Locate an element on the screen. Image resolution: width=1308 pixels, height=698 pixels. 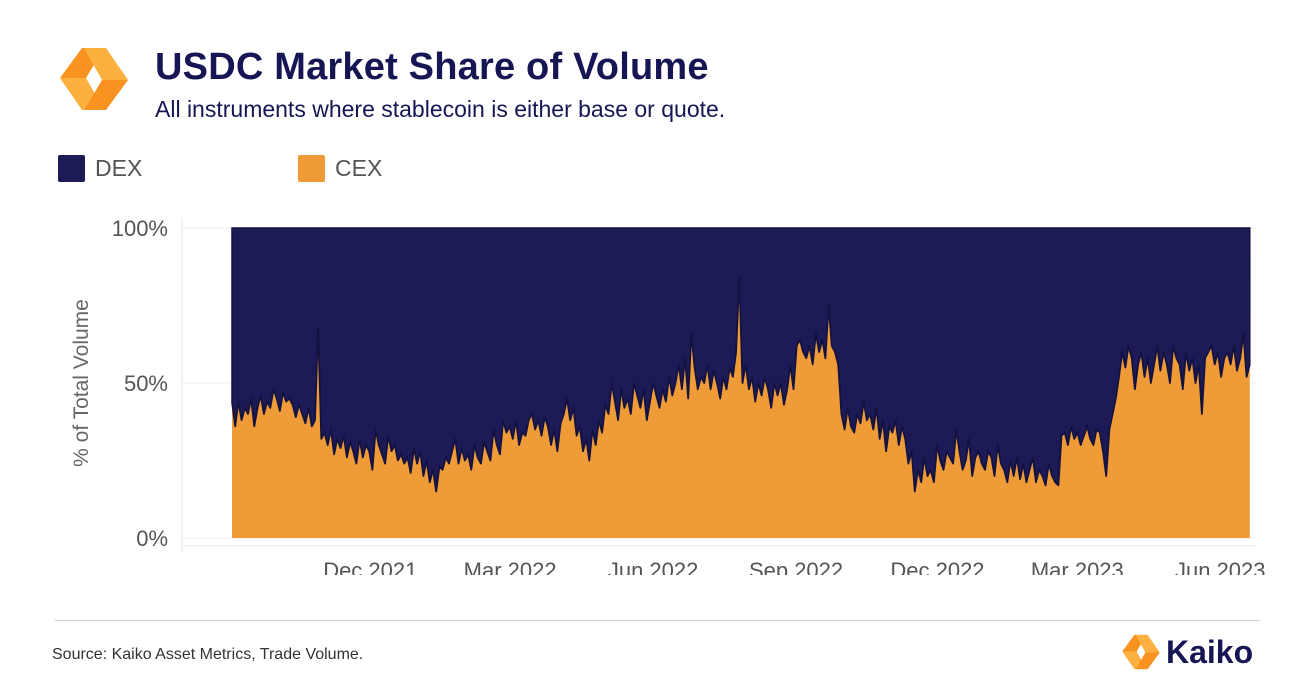
legend-item-cex: CEX is located at coordinates (340, 168).